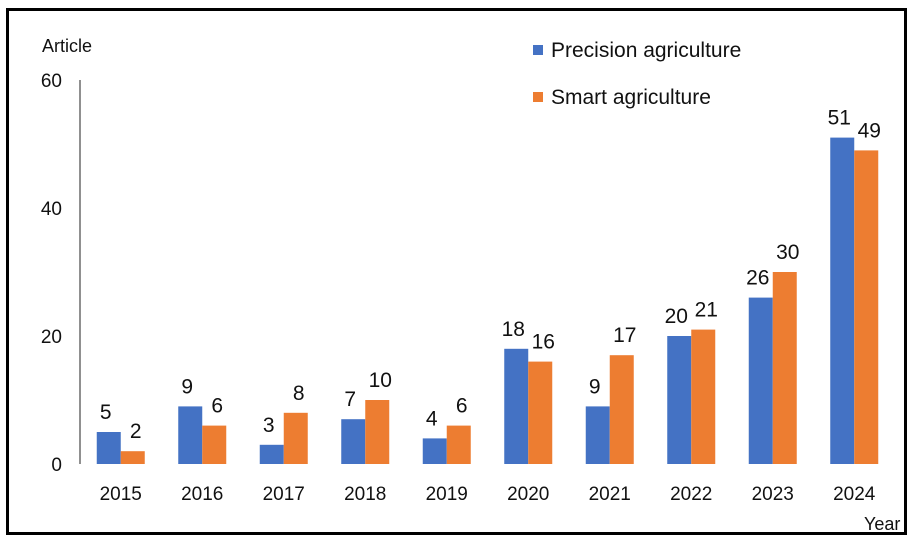 The height and width of the screenshot is (549, 917). I want to click on x-tick-label: 2022, so click(691, 494).